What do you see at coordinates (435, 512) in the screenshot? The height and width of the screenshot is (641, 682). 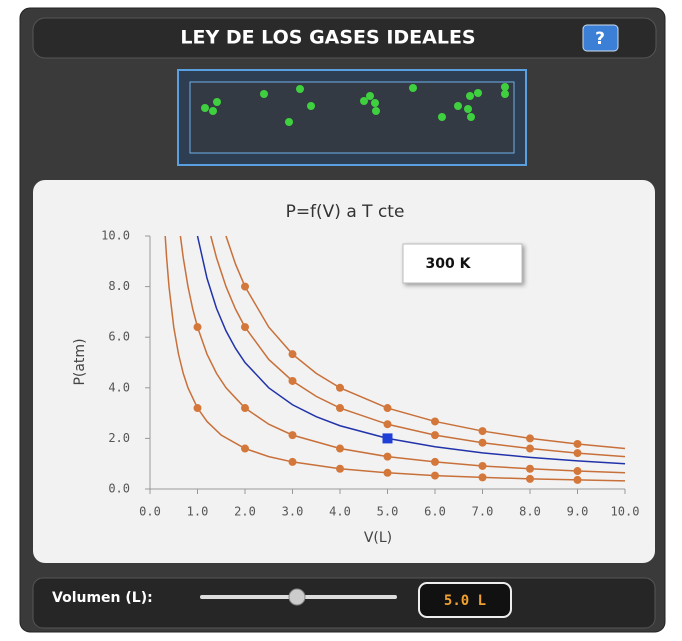 I see `x-tick-label: 6.0` at bounding box center [435, 512].